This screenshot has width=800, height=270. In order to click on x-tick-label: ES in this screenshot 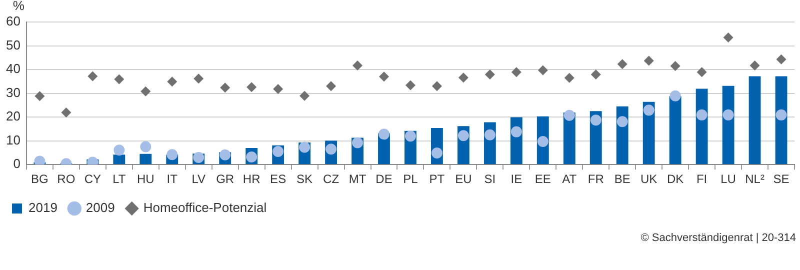, I will do `click(278, 179)`.